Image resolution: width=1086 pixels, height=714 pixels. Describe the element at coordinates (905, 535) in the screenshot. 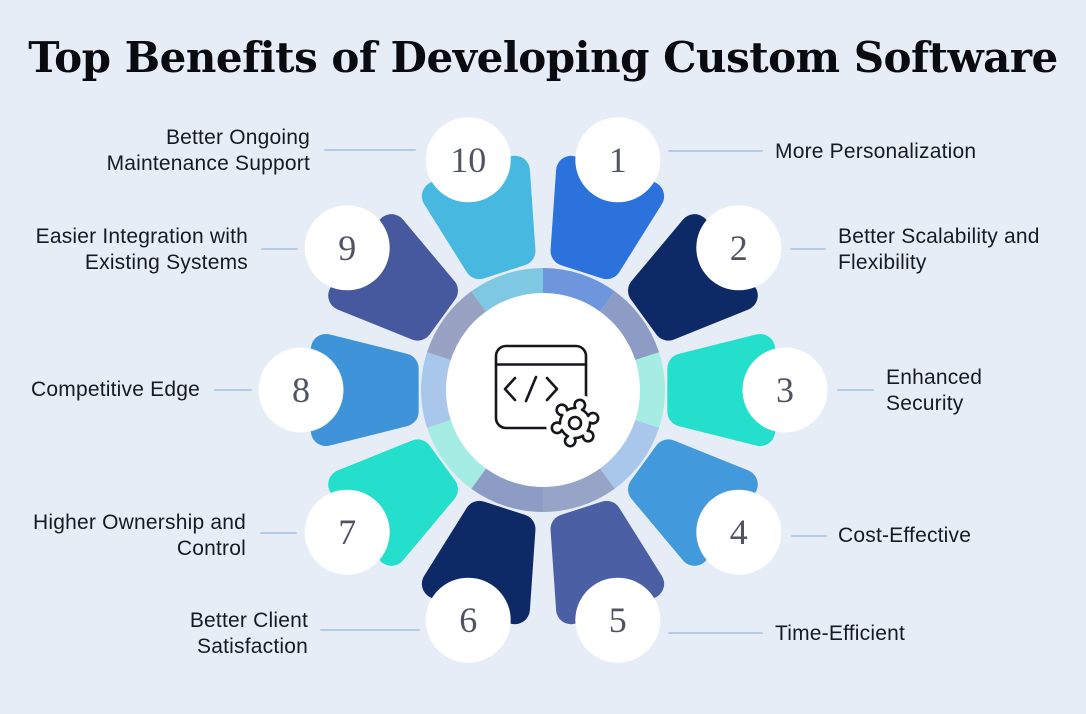

I see `benefit-label-4: Cost-Effective` at that location.